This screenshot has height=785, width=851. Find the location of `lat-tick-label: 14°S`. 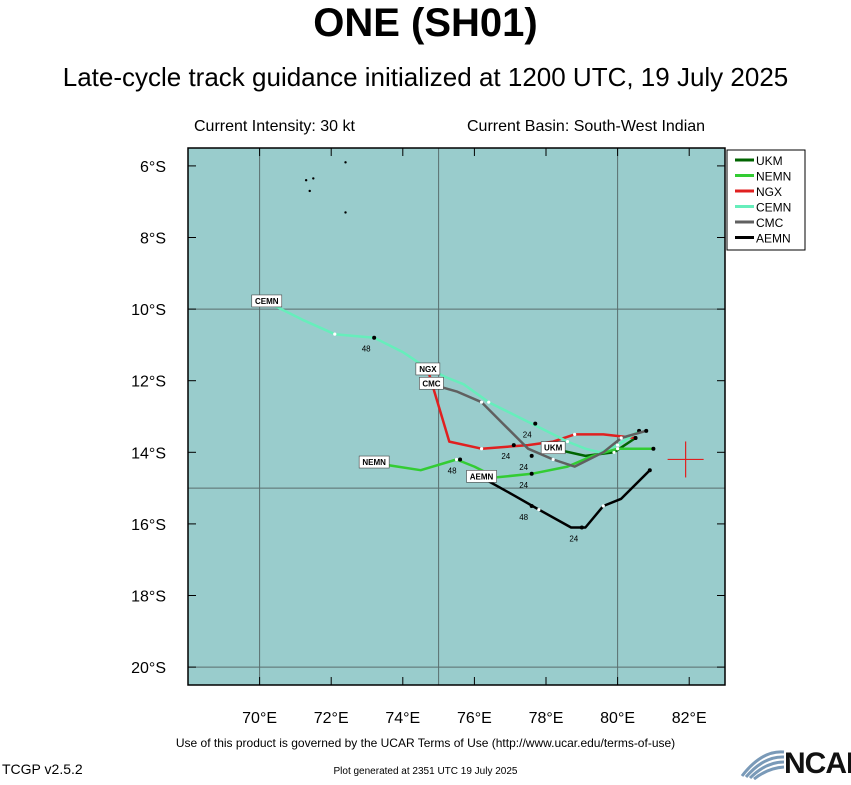

lat-tick-label: 14°S is located at coordinates (148, 453).